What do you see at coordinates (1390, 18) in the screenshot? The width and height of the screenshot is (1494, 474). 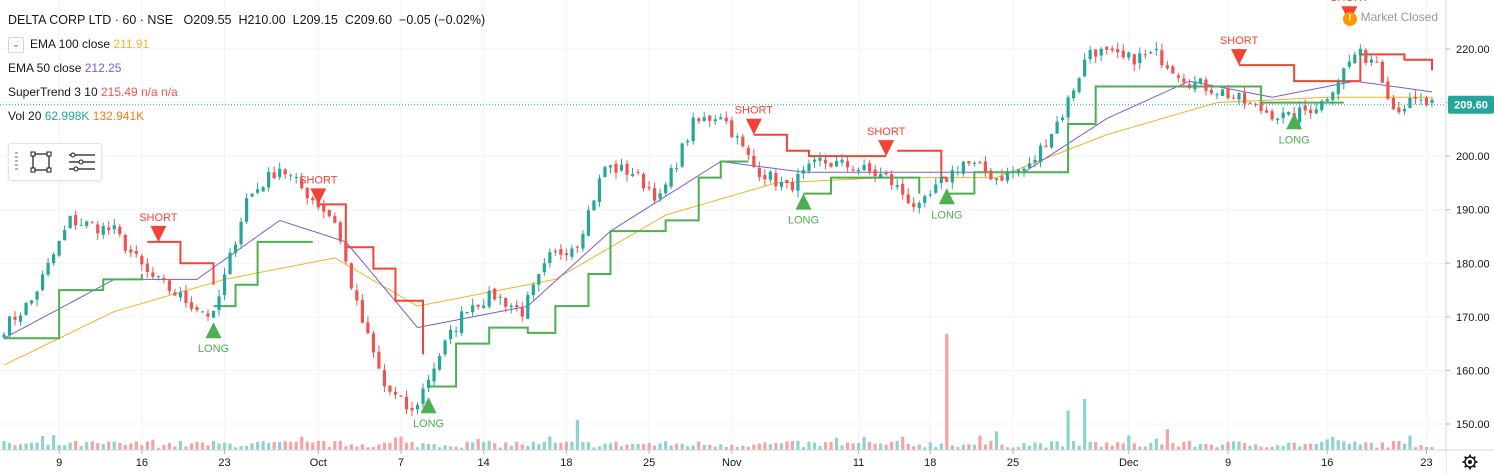 I see `market-status: ! Market Closed` at bounding box center [1390, 18].